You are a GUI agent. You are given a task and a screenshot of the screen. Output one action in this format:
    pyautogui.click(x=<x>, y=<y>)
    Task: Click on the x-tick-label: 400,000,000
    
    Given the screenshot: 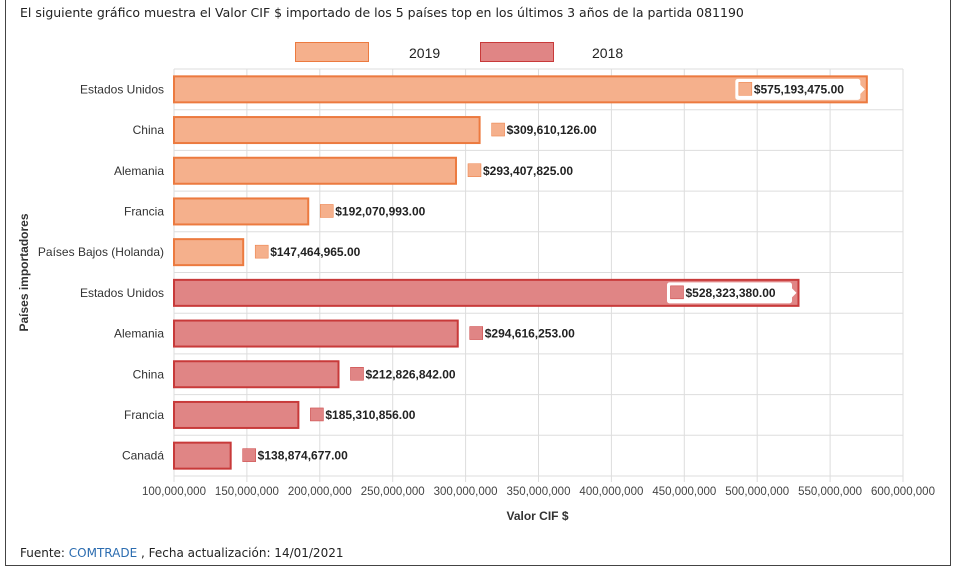 What is the action you would take?
    pyautogui.click(x=611, y=492)
    